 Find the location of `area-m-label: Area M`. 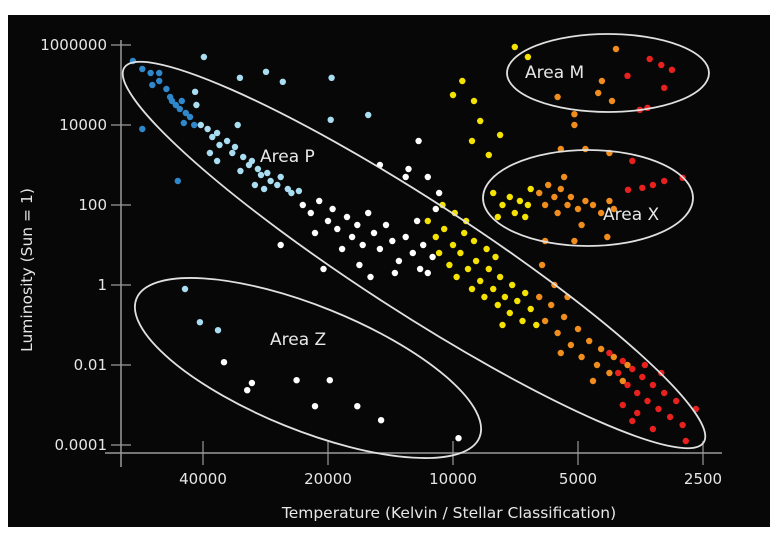

area-m-label: Area M is located at coordinates (554, 73).